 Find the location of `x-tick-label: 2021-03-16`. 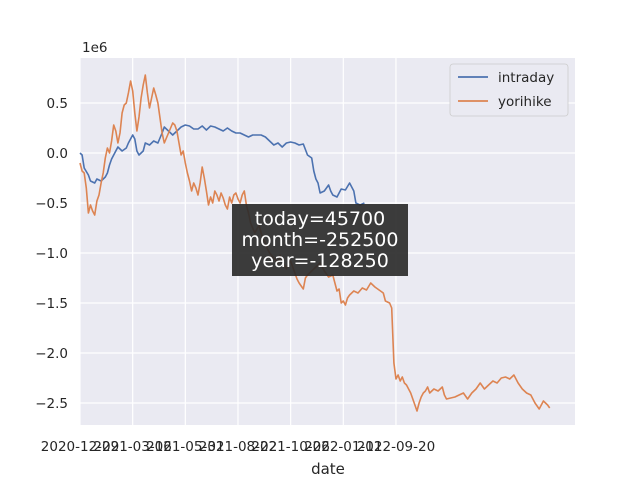

x-tick-label: 2021-03-16 is located at coordinates (132, 447).